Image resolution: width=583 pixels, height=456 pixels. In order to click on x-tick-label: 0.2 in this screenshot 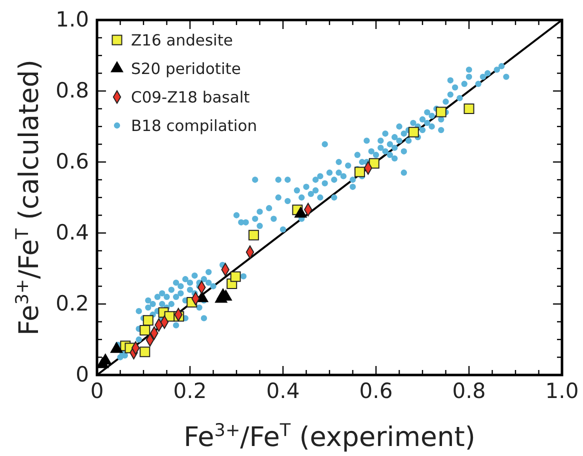, I will do `click(190, 390)`.